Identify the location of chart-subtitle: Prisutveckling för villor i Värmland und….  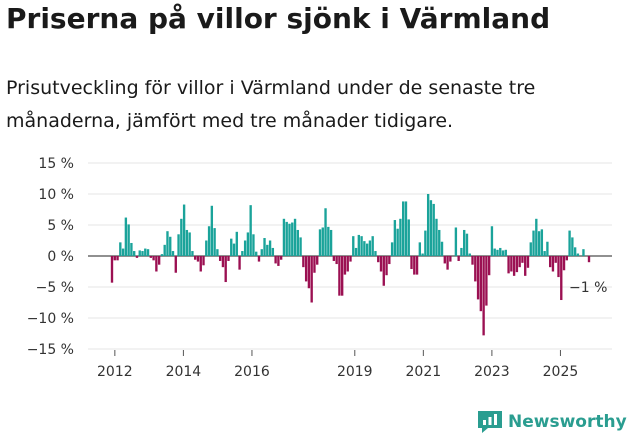
(271, 104).